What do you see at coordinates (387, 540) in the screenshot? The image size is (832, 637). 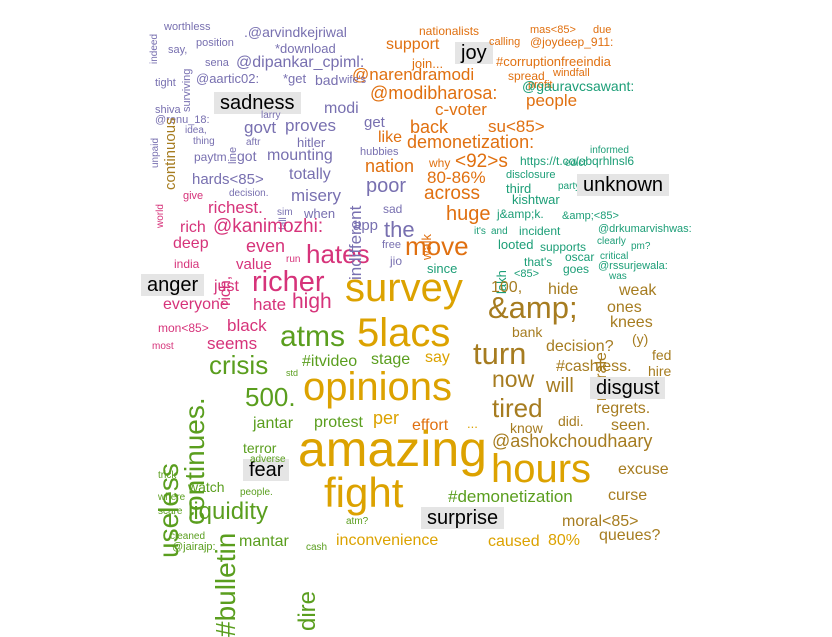 I see `word-inconvenience: inconvenience` at bounding box center [387, 540].